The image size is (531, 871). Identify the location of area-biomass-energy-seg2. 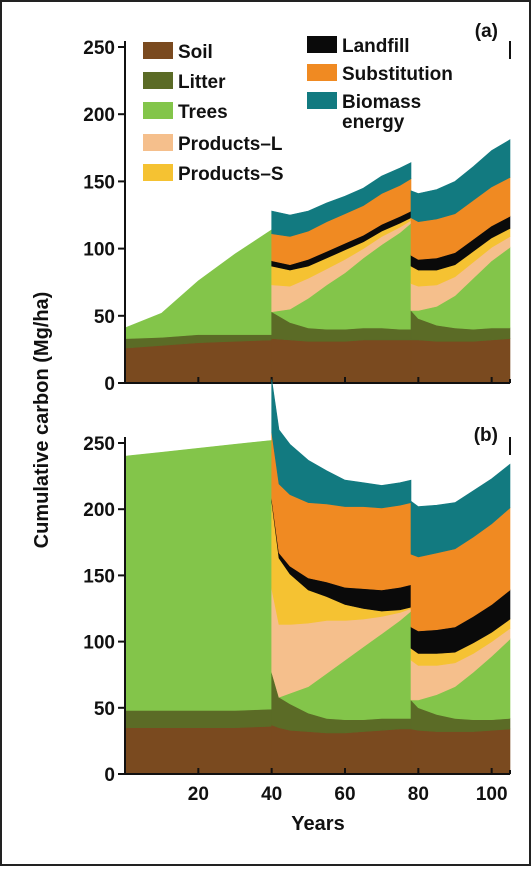
(341, 199).